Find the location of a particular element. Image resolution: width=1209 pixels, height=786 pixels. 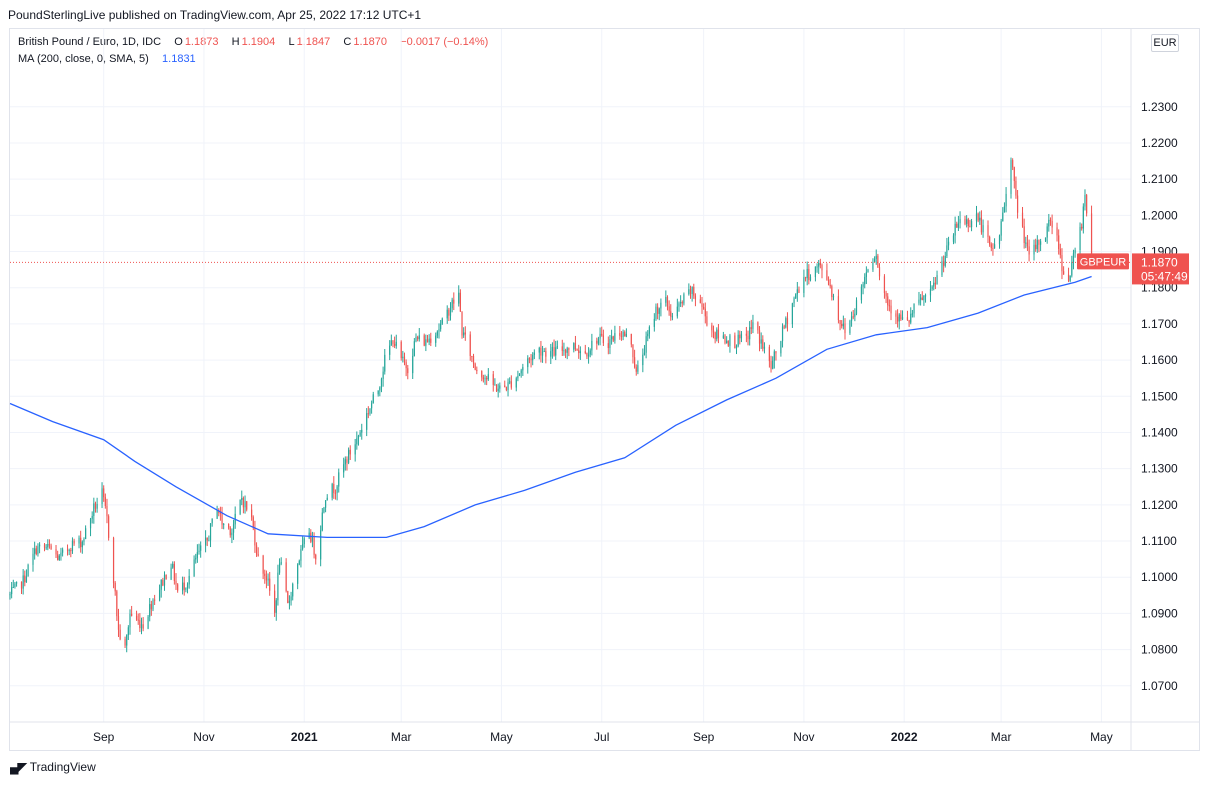

ma-value: 1.1831 is located at coordinates (179, 59).